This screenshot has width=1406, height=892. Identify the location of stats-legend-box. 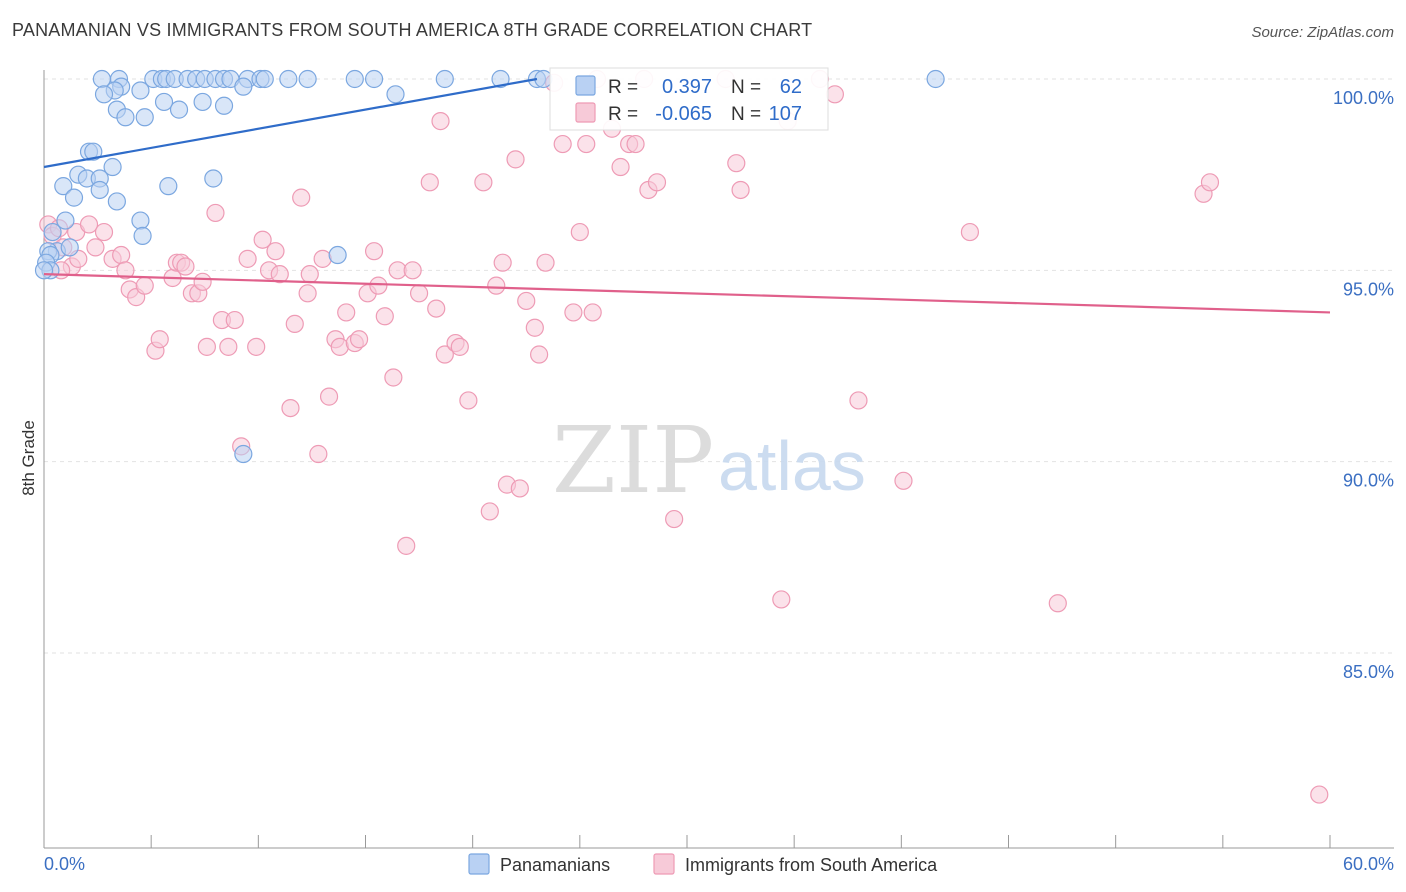
(689, 99).